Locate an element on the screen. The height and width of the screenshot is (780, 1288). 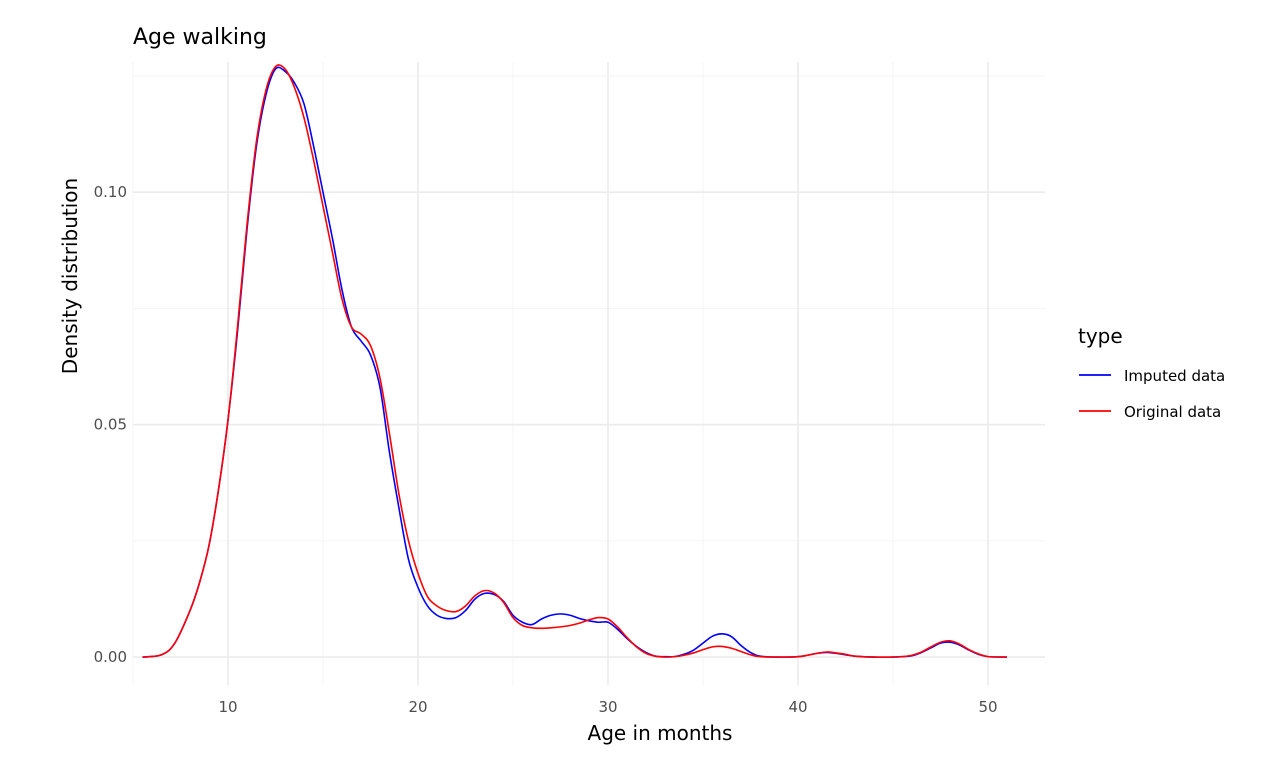
legend-title: type is located at coordinates (1100, 336).